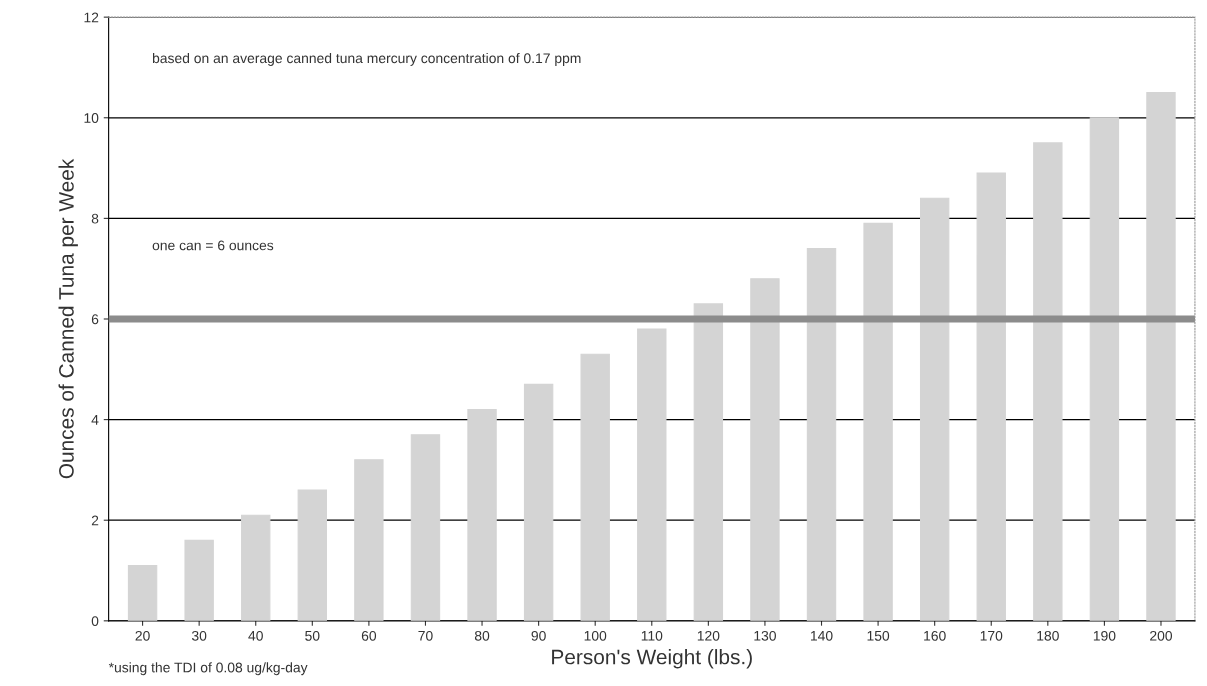 The width and height of the screenshot is (1207, 686). I want to click on x-axis-title: Person's Weight (lbs.), so click(652, 659).